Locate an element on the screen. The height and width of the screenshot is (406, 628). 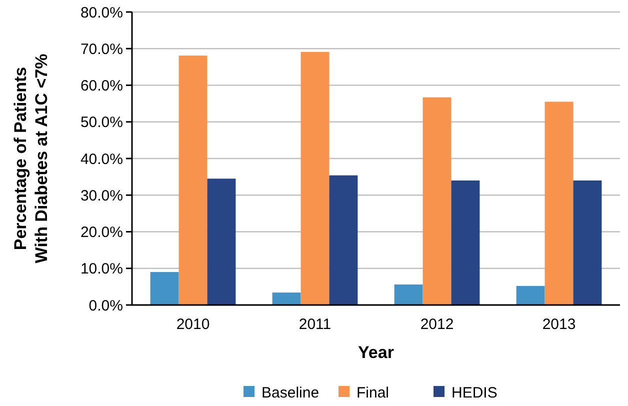
x-axis-title: Year is located at coordinates (376, 352).